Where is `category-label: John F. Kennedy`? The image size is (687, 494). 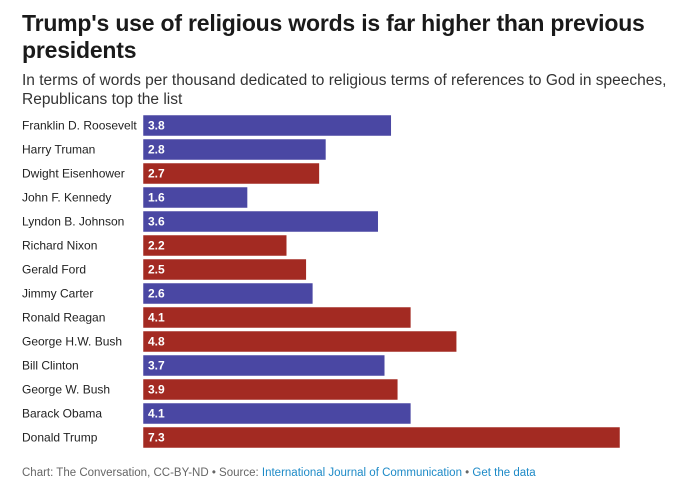 category-label: John F. Kennedy is located at coordinates (66, 198).